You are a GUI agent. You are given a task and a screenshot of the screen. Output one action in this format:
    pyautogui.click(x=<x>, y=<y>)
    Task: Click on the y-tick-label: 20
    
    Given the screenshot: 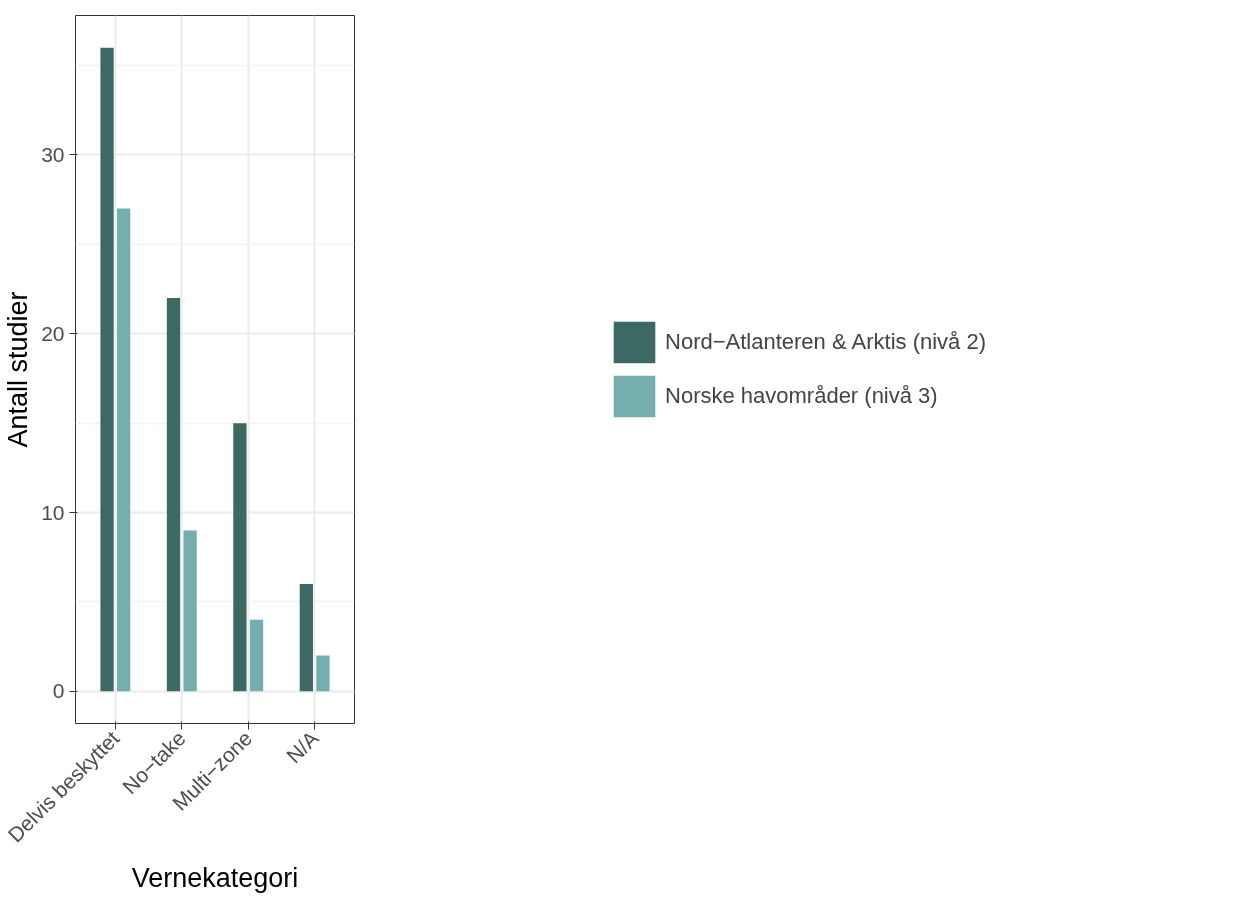 What is the action you would take?
    pyautogui.click(x=53, y=333)
    